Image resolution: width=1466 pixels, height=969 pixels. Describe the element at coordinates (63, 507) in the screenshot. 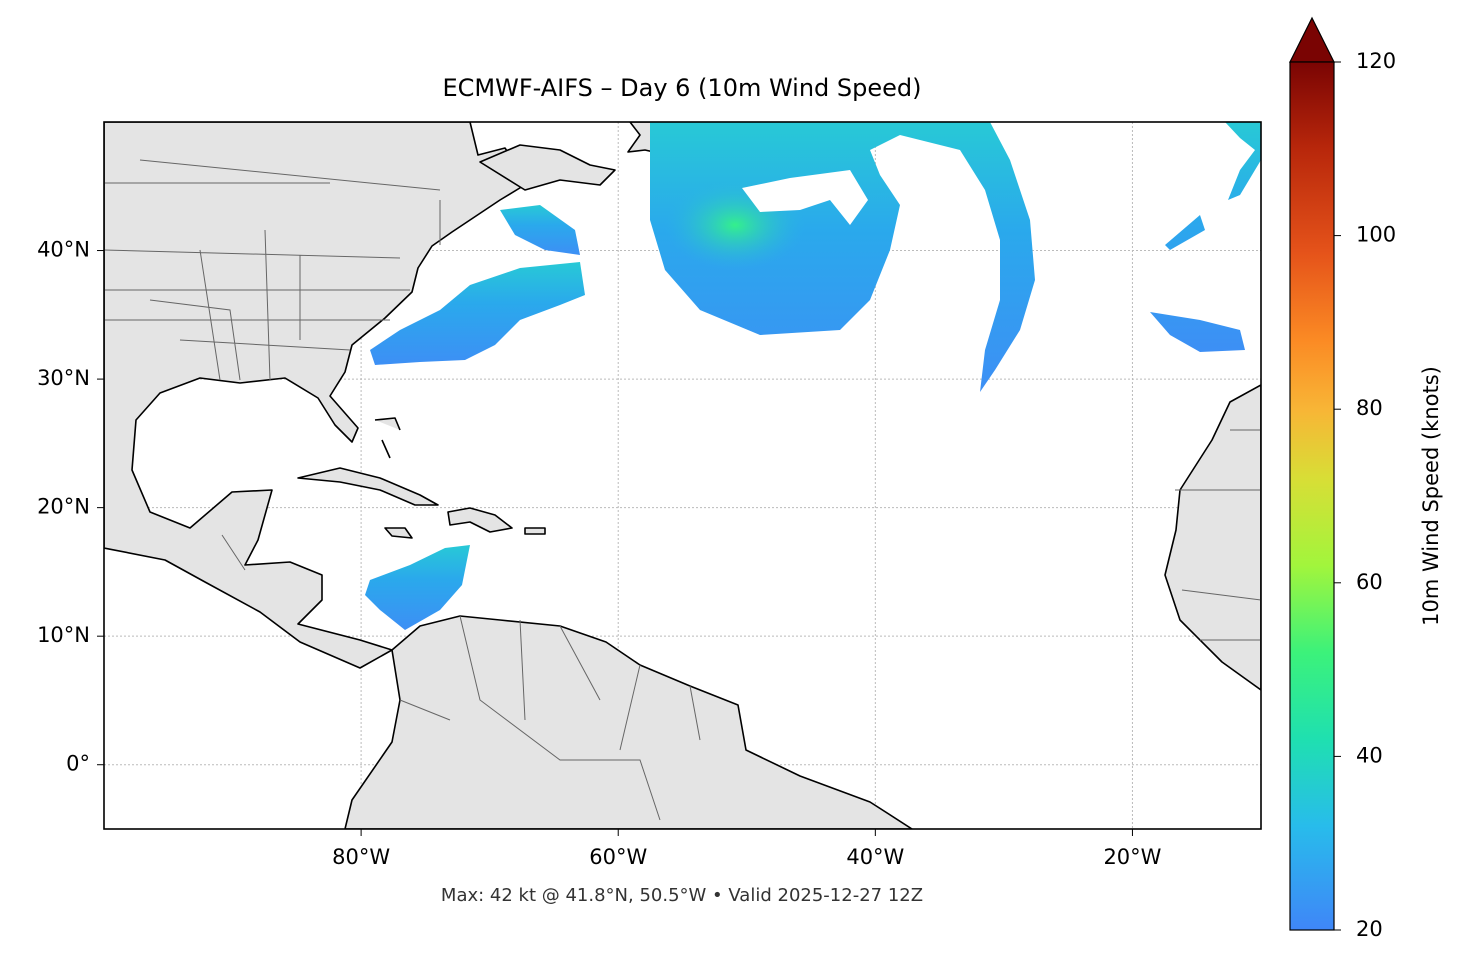

I see `y-tick-label: 20°N` at that location.